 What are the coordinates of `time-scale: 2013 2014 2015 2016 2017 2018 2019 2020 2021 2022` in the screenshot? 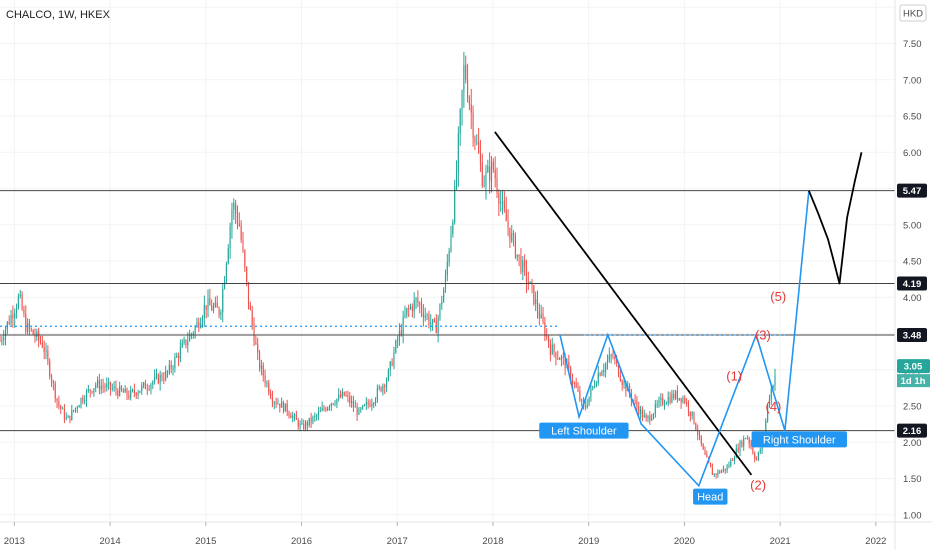 It's located at (445, 534).